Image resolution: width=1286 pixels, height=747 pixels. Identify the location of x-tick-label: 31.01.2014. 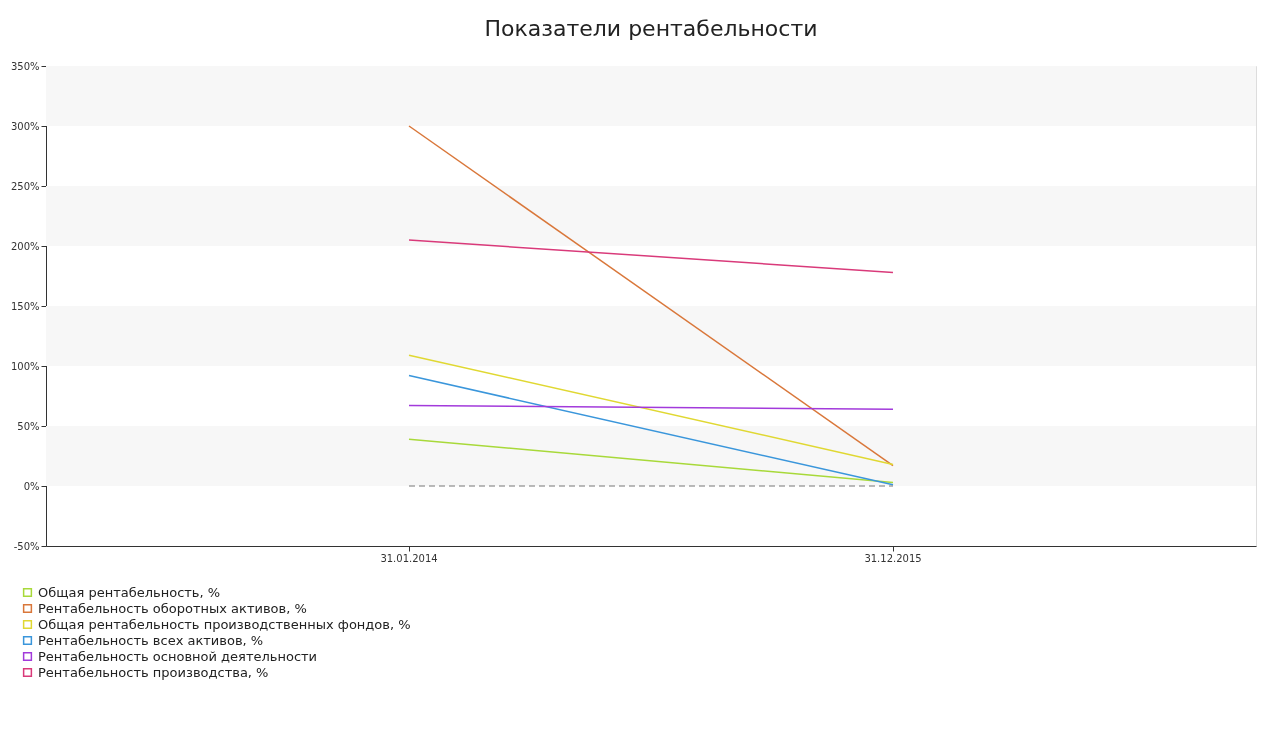
(409, 558).